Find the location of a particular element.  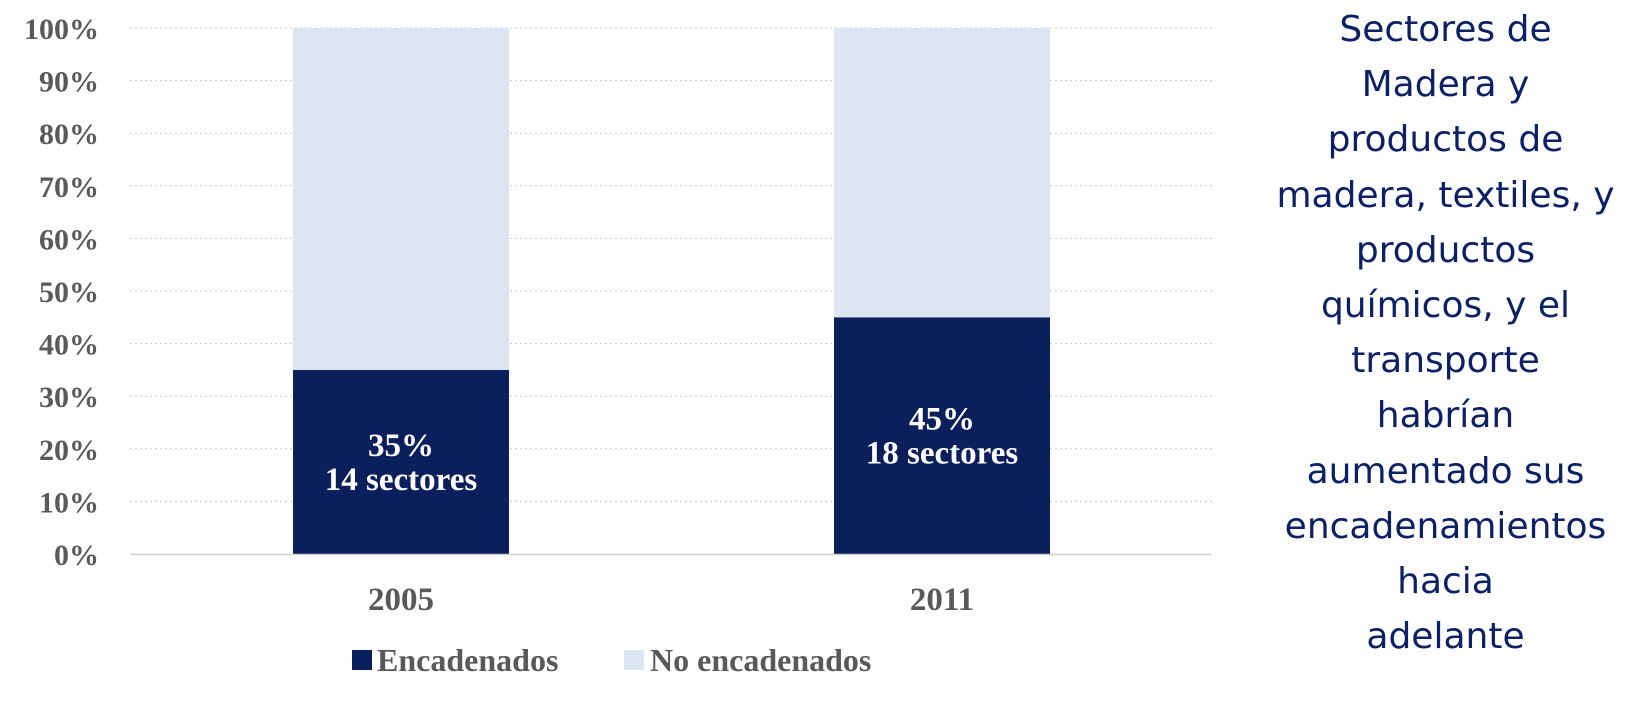

x-axis-category-labels: 2005 2011 is located at coordinates (671, 600).